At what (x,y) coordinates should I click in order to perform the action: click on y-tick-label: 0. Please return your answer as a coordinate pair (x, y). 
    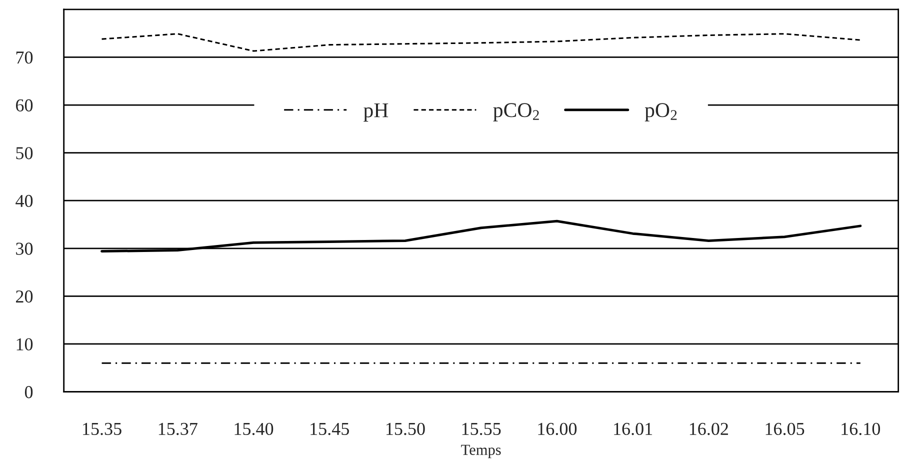
    Looking at the image, I should click on (28, 392).